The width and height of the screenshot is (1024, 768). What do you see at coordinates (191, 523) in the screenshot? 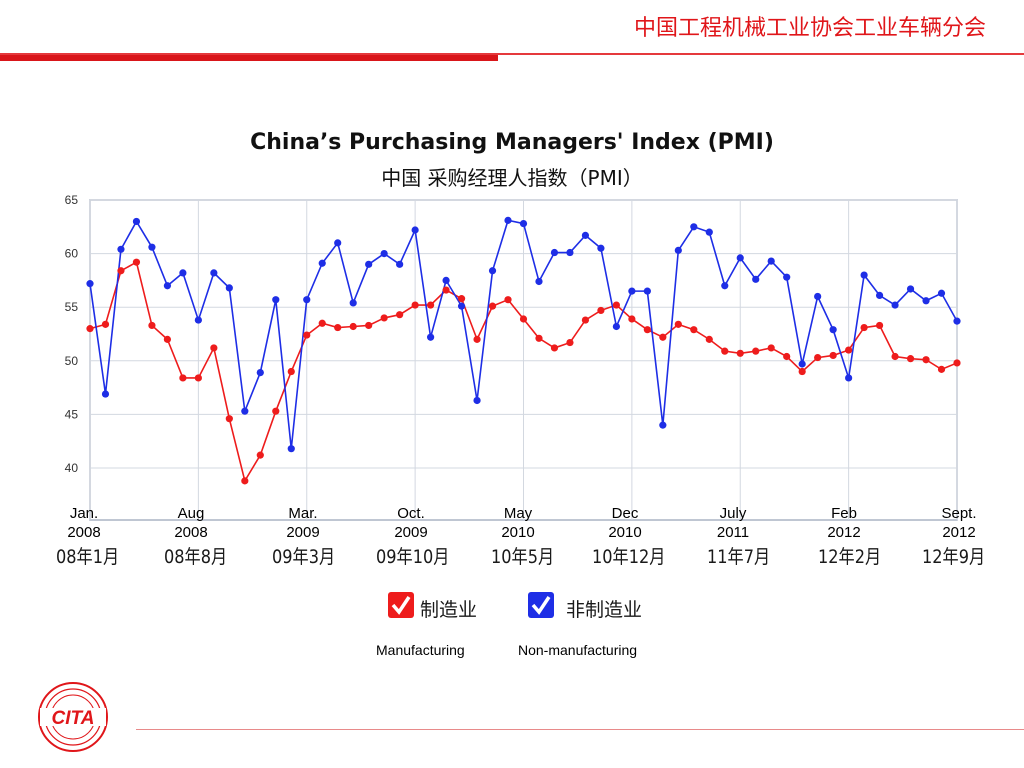
I see `x-tick-label-en: Aug 2008` at bounding box center [191, 523].